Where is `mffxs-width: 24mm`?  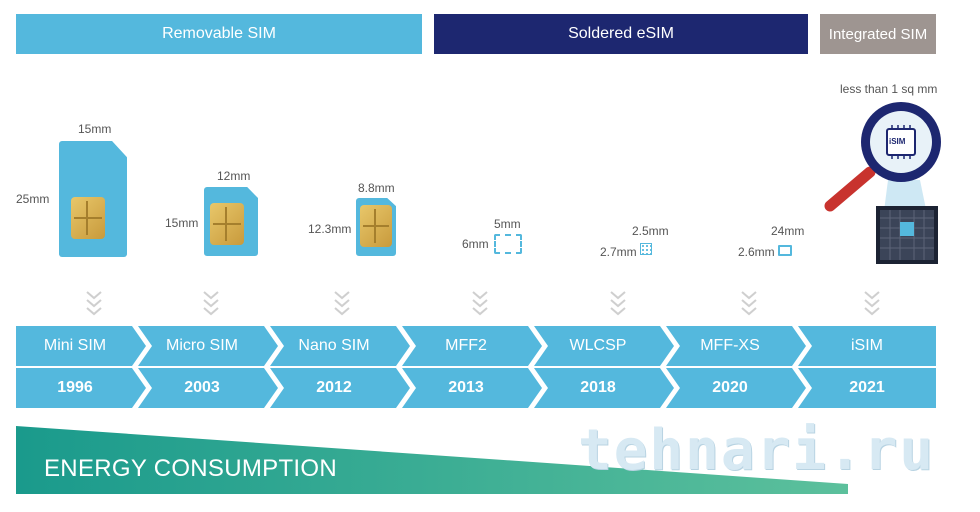 mffxs-width: 24mm is located at coordinates (788, 231).